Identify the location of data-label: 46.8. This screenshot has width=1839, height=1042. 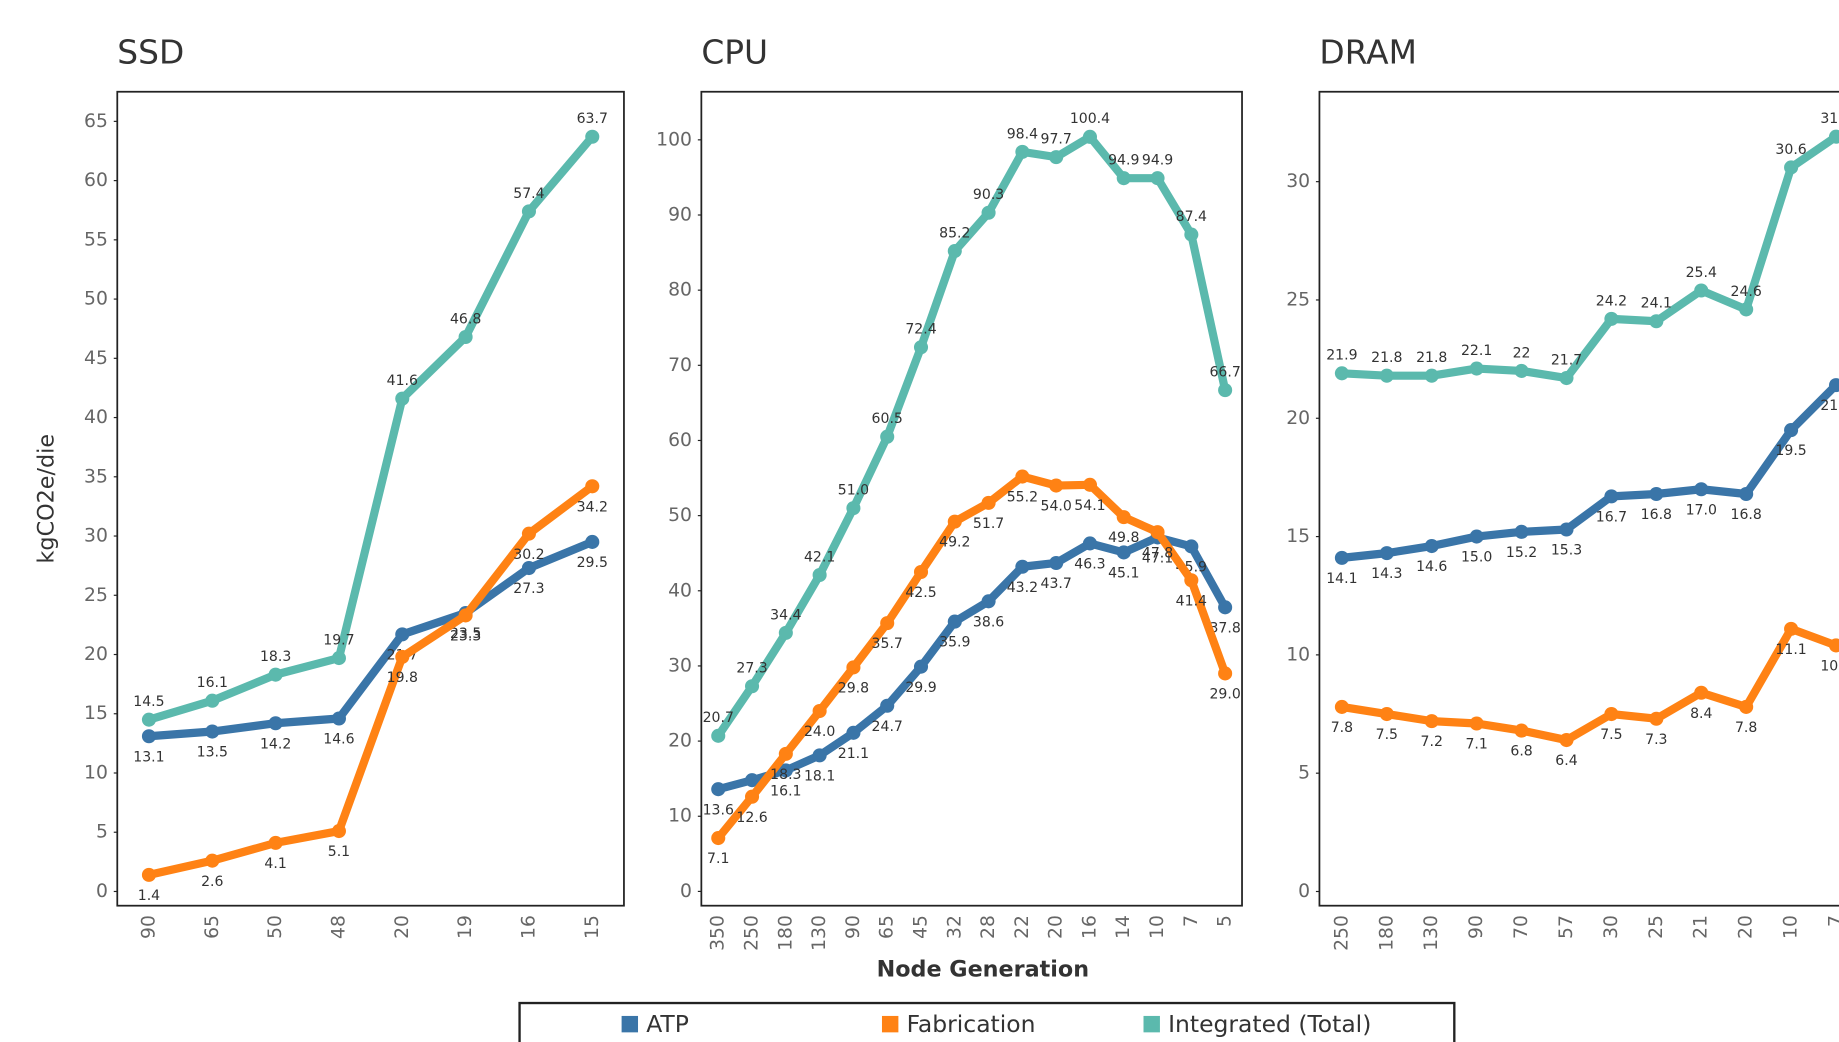
(465, 319).